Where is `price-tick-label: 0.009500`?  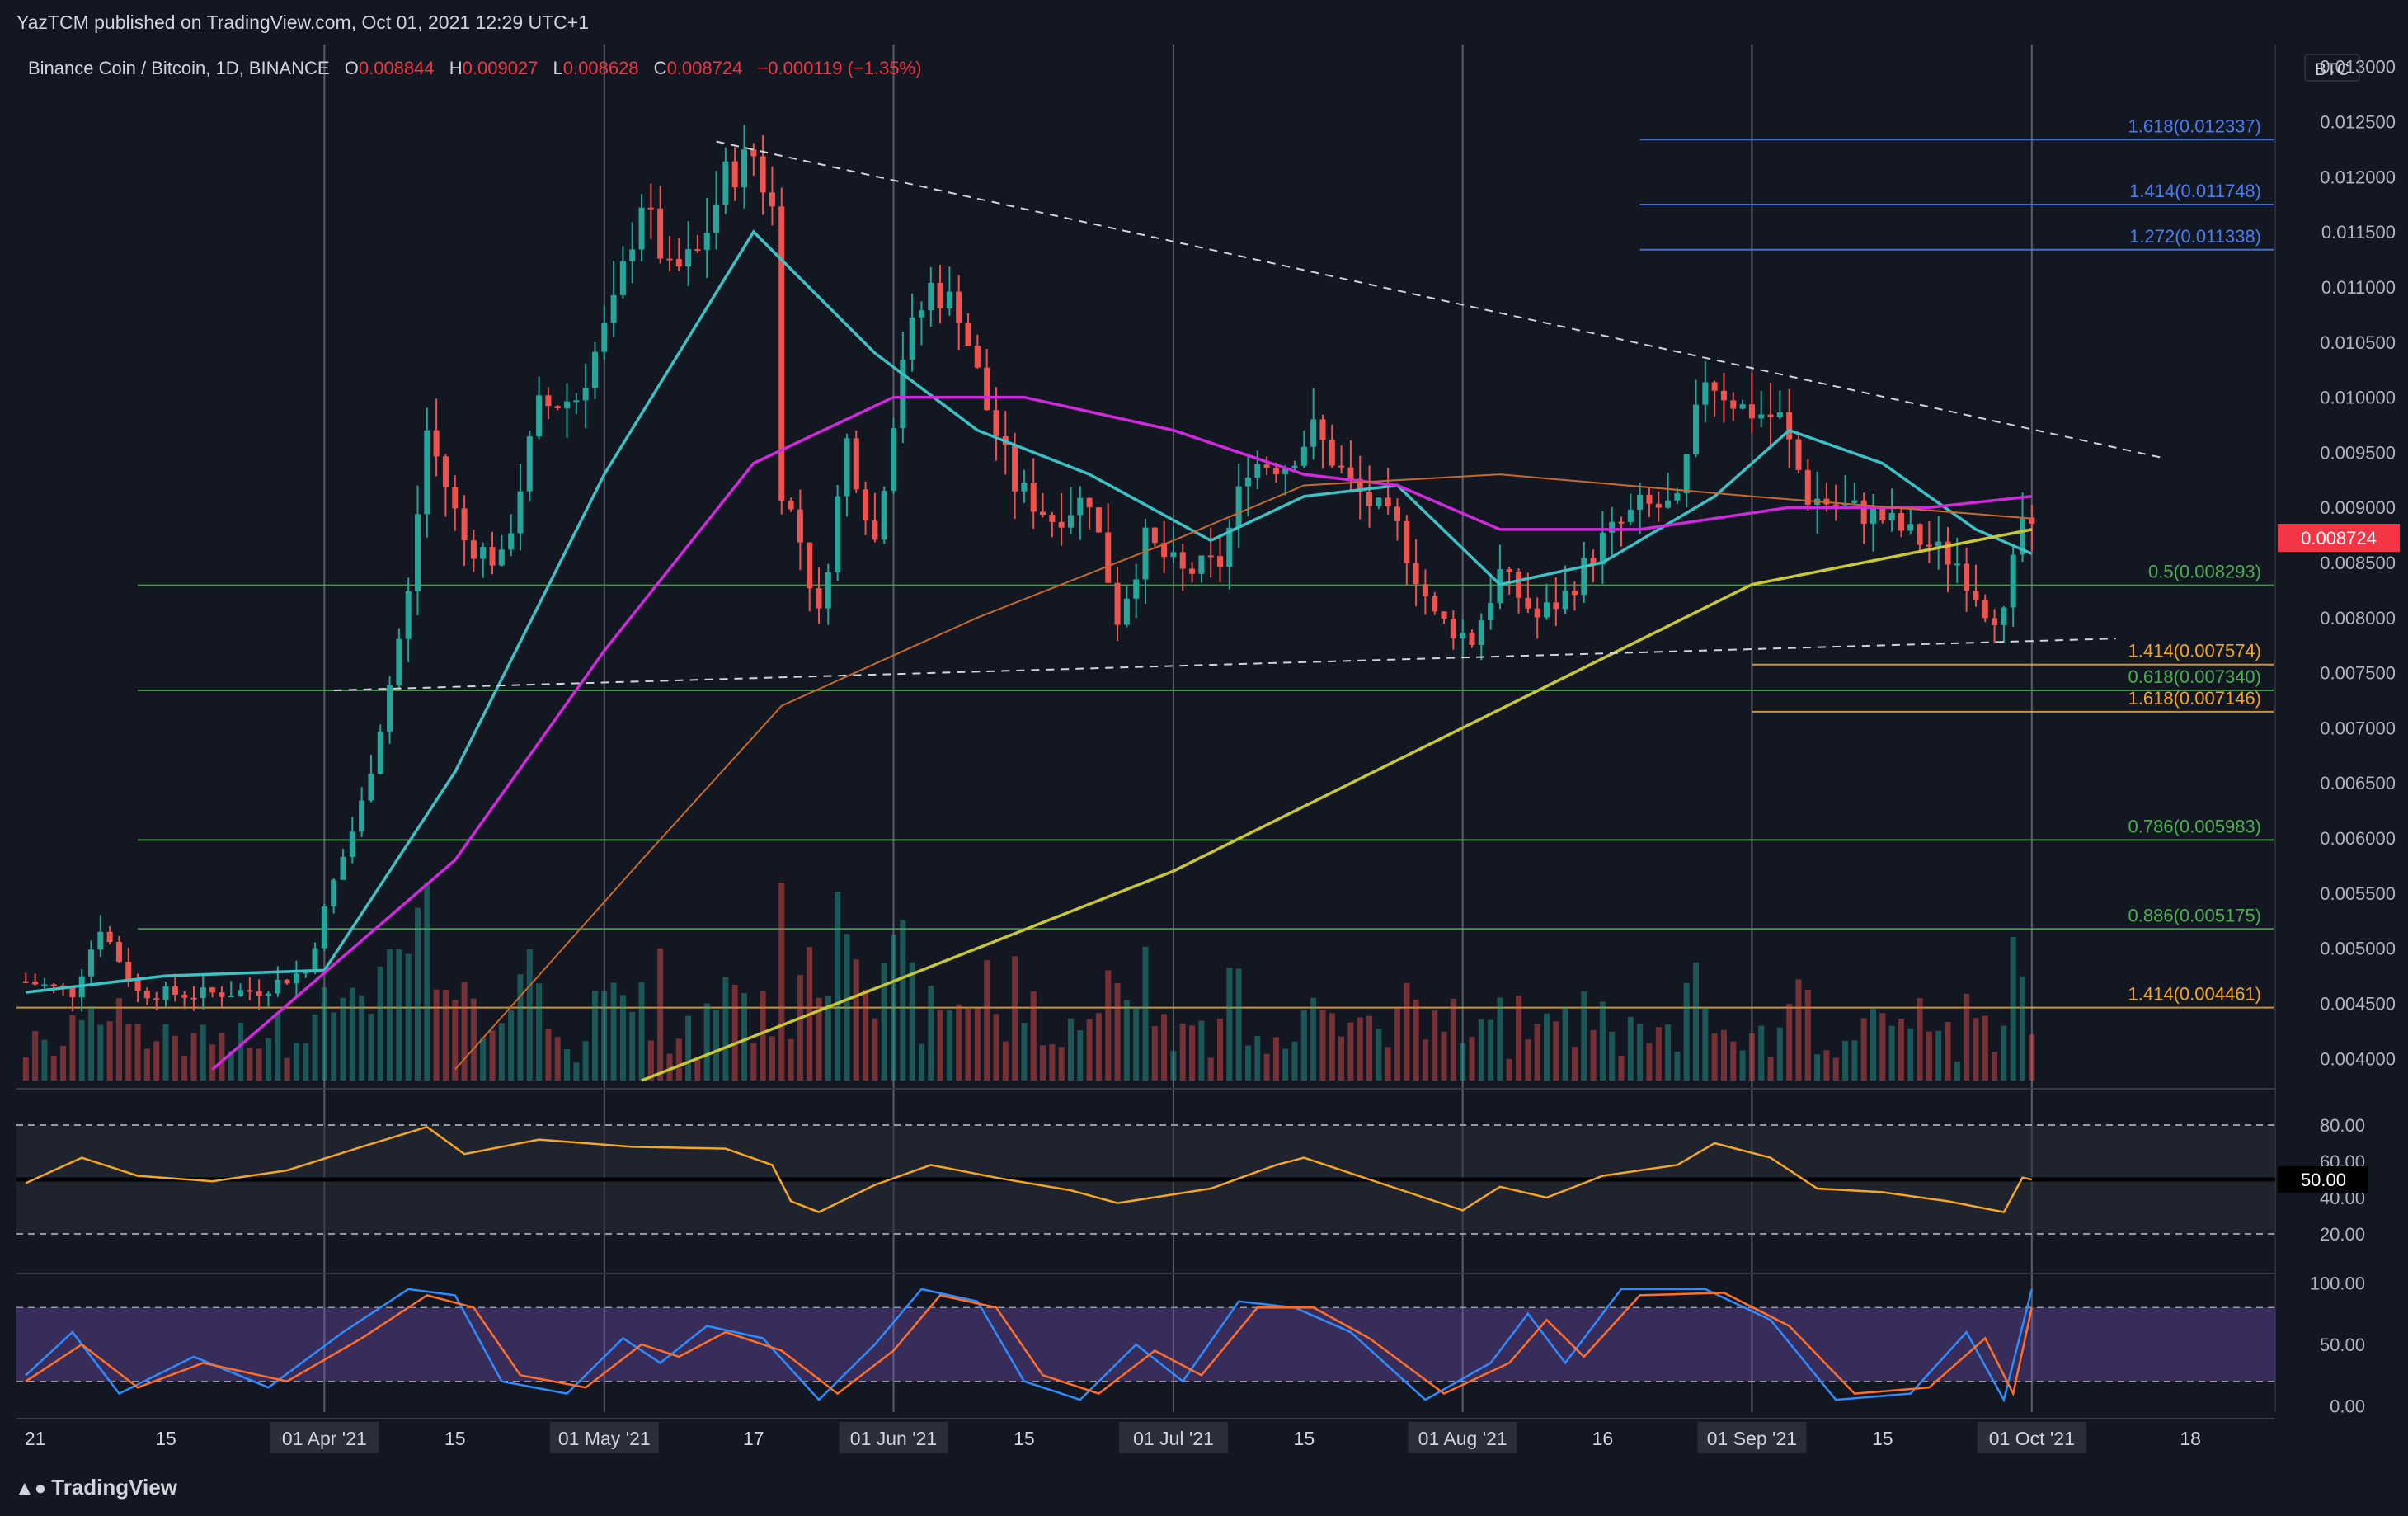
price-tick-label: 0.009500 is located at coordinates (2358, 452).